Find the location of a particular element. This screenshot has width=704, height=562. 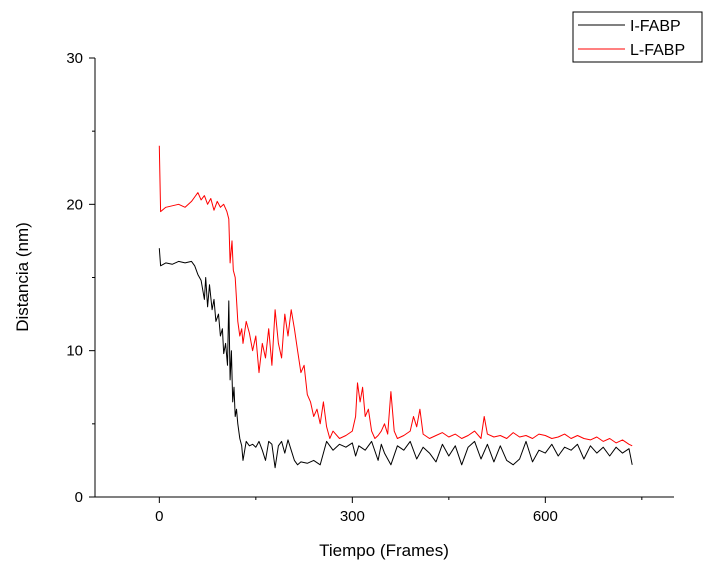

legend: I-FABP L-FABP is located at coordinates (637, 37).